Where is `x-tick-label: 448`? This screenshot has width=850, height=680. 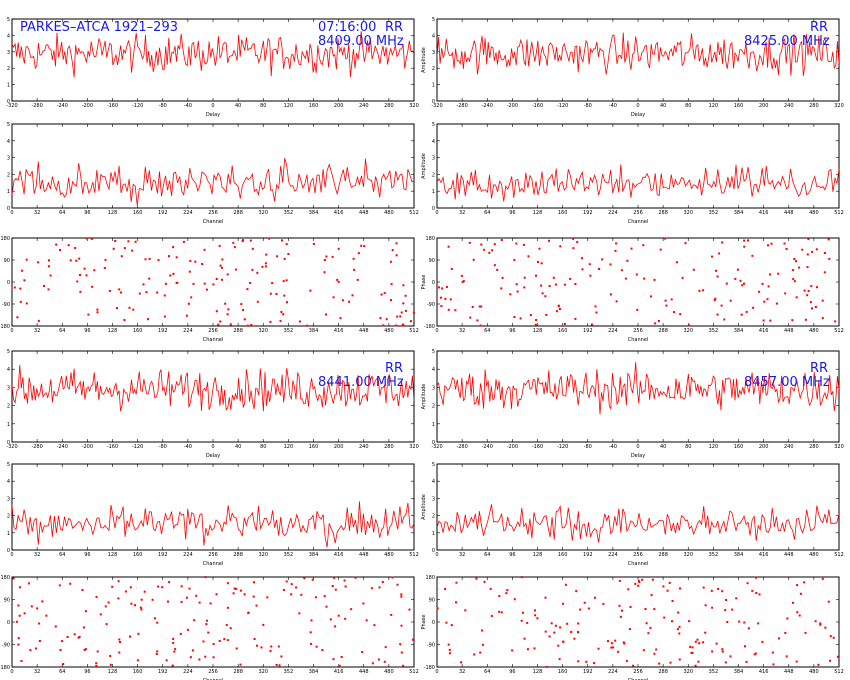
x-tick-label: 448 is located at coordinates (364, 331).